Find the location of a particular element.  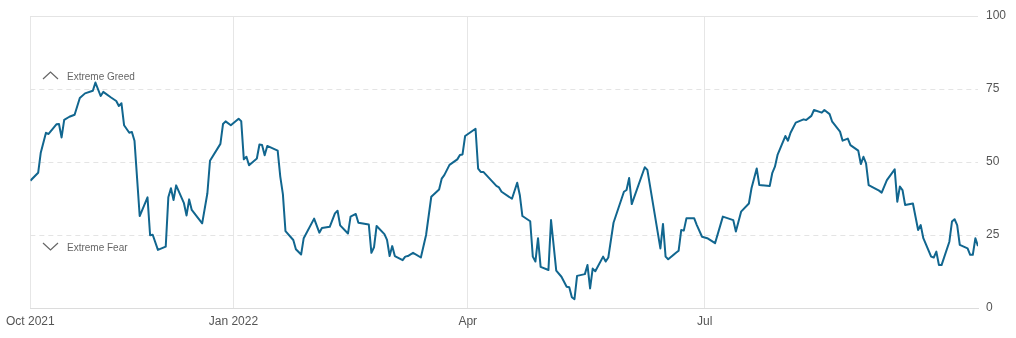

x-tick-label: Jan 2022 is located at coordinates (233, 320).